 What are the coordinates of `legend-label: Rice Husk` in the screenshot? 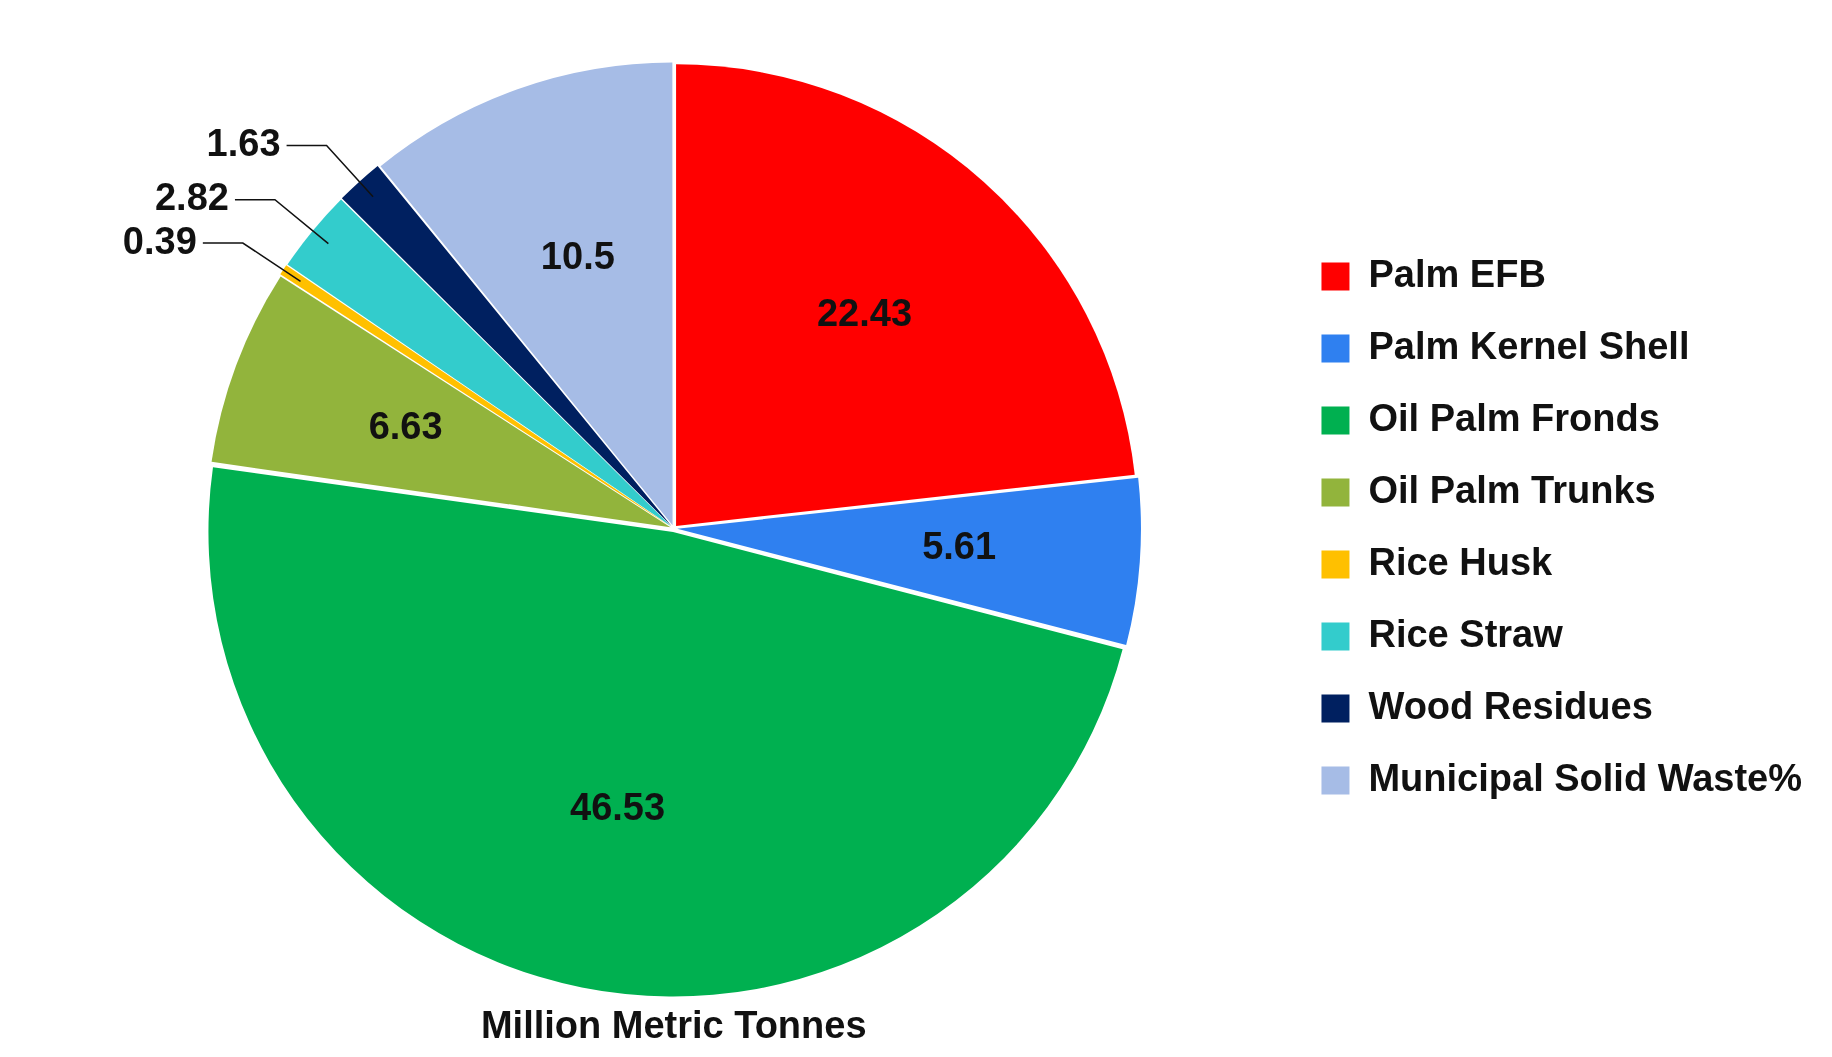 It's located at (1461, 561).